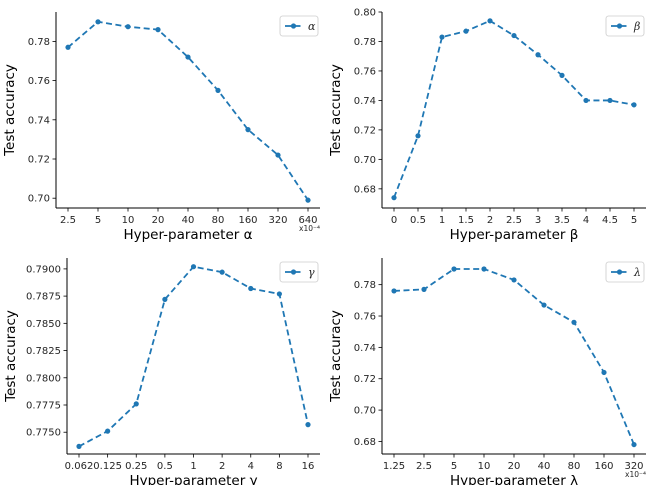 This screenshot has height=485, width=647. I want to click on x-tick-label: 0.125, so click(107, 466).